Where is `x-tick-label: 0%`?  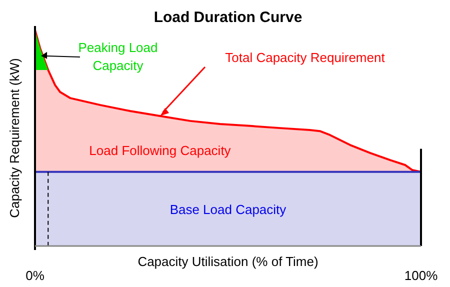 x-tick-label: 0% is located at coordinates (35, 275).